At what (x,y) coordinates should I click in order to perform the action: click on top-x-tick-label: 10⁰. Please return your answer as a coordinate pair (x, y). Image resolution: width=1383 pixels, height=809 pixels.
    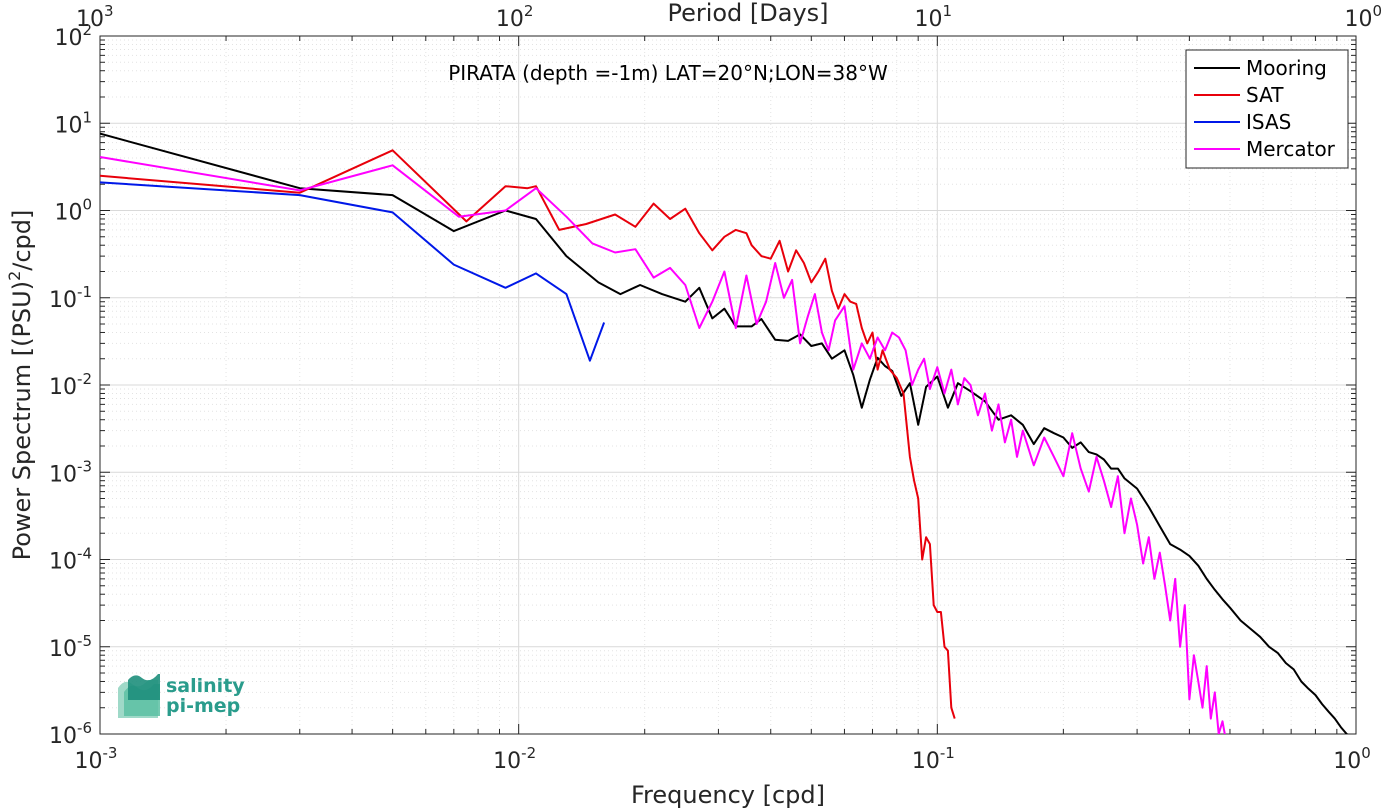
    Looking at the image, I should click on (1363, 17).